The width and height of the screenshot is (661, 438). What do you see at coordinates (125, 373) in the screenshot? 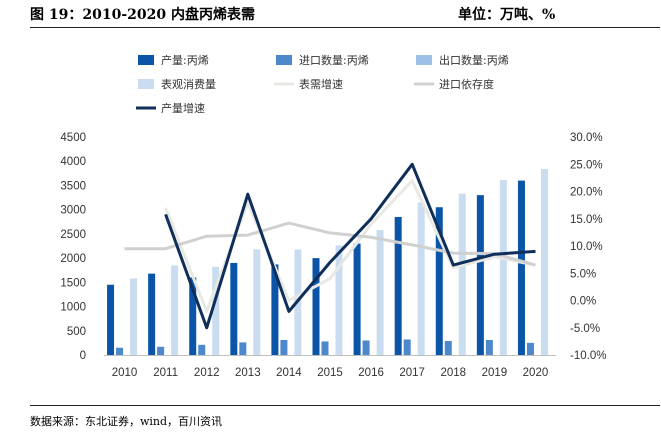
I see `x-tick-label: 2010` at bounding box center [125, 373].